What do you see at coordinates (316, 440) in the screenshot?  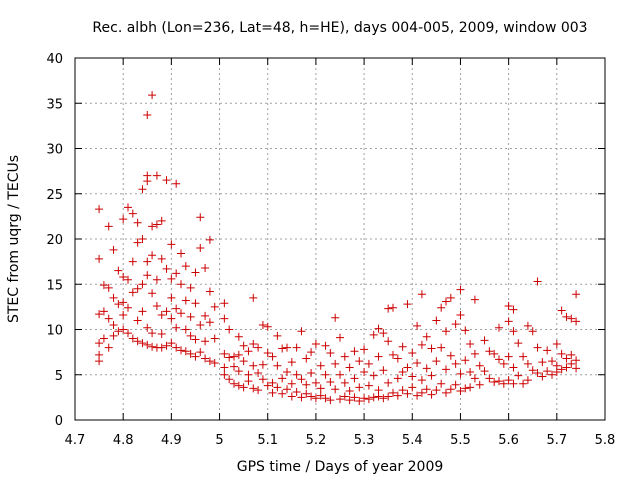 I see `x-tick-label: 5.2` at bounding box center [316, 440].